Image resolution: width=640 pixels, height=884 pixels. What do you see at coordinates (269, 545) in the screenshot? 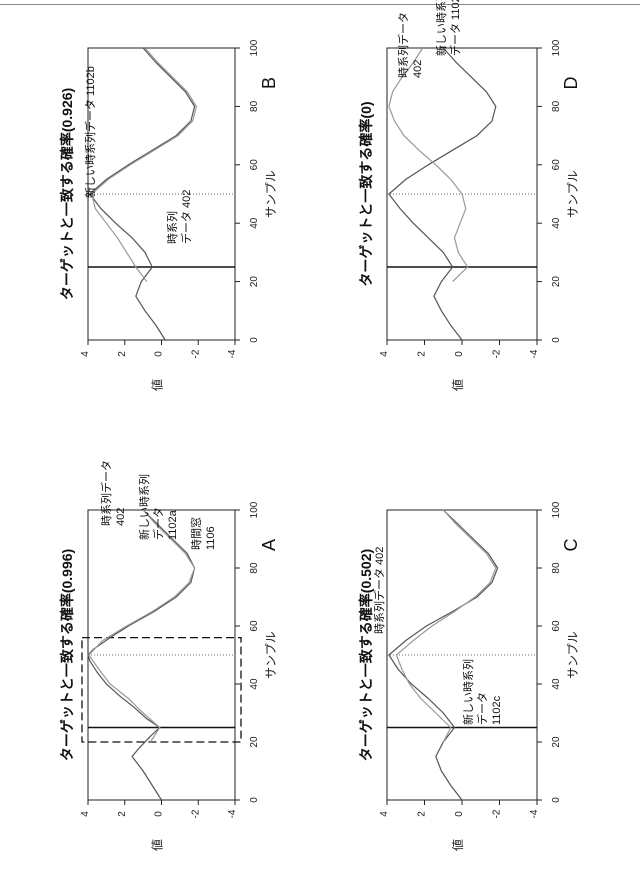
I see `panel-label: A` at bounding box center [269, 545].